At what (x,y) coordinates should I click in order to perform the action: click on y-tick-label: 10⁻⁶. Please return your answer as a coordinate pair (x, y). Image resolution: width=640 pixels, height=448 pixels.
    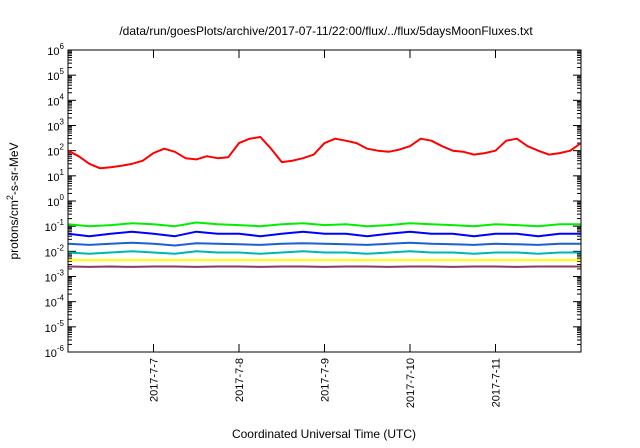
    Looking at the image, I should click on (55, 352).